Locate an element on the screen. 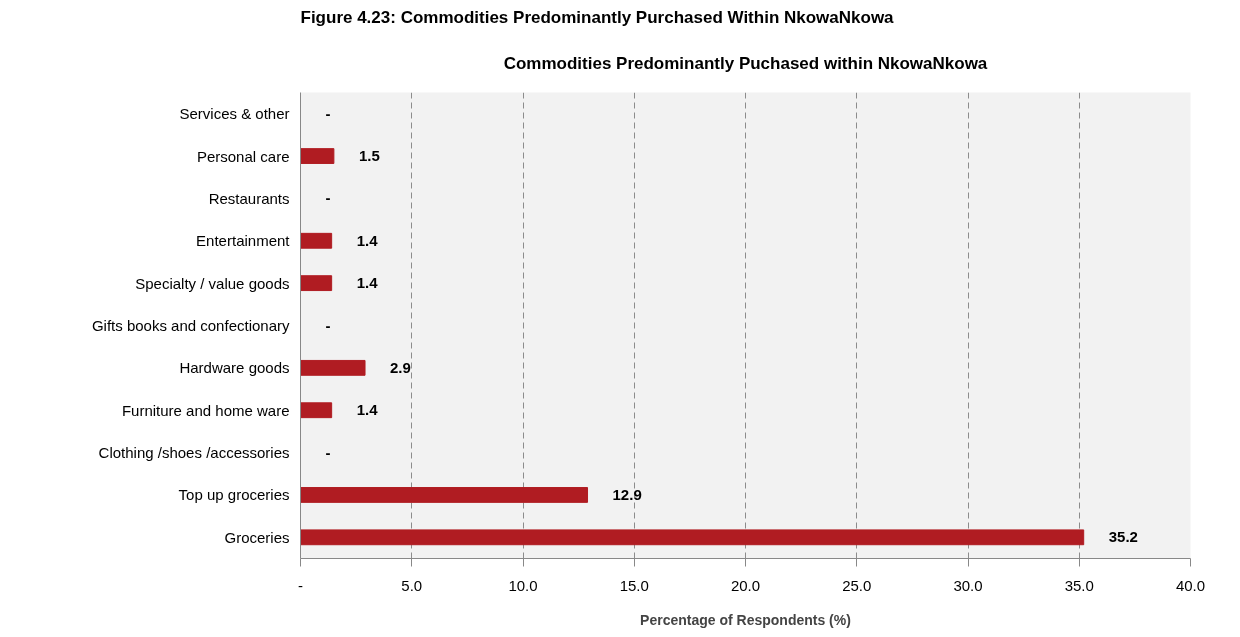 The image size is (1240, 637). y-tick-label: Entertainment is located at coordinates (243, 241).